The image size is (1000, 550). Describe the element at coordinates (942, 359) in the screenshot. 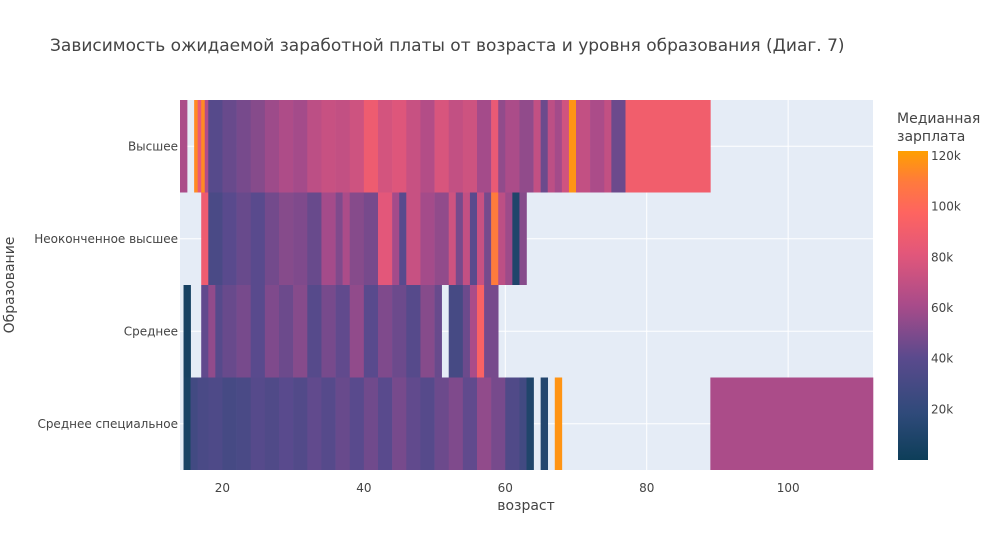

I see `colorbar-tick-label: 40k` at that location.